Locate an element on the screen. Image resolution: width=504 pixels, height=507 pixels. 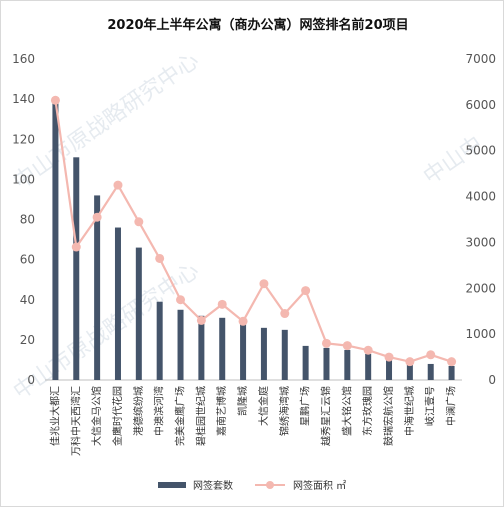
y-right-tick-label: 6000 is located at coordinates (480, 105).